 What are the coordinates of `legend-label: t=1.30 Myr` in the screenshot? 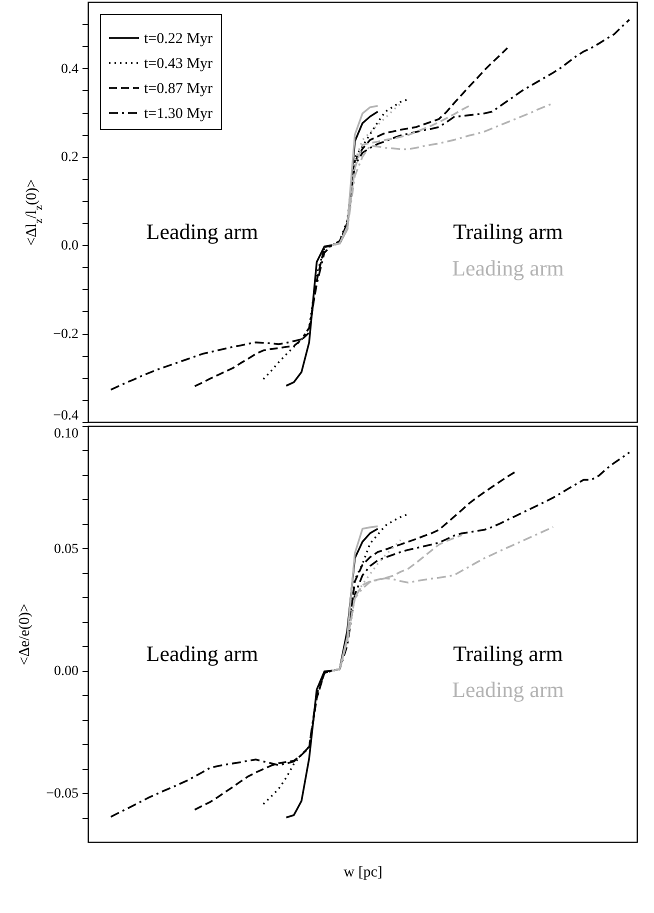 It's located at (178, 114).